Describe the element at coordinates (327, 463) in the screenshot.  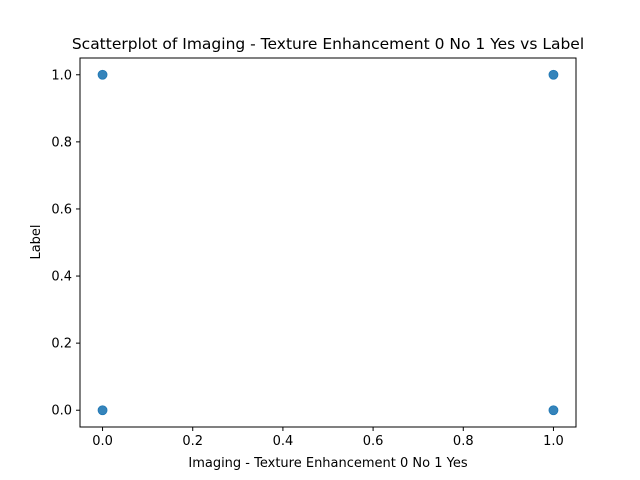
I see `x-axis-label: Imaging - Texture Enhancement 0 No 1 Yes` at that location.